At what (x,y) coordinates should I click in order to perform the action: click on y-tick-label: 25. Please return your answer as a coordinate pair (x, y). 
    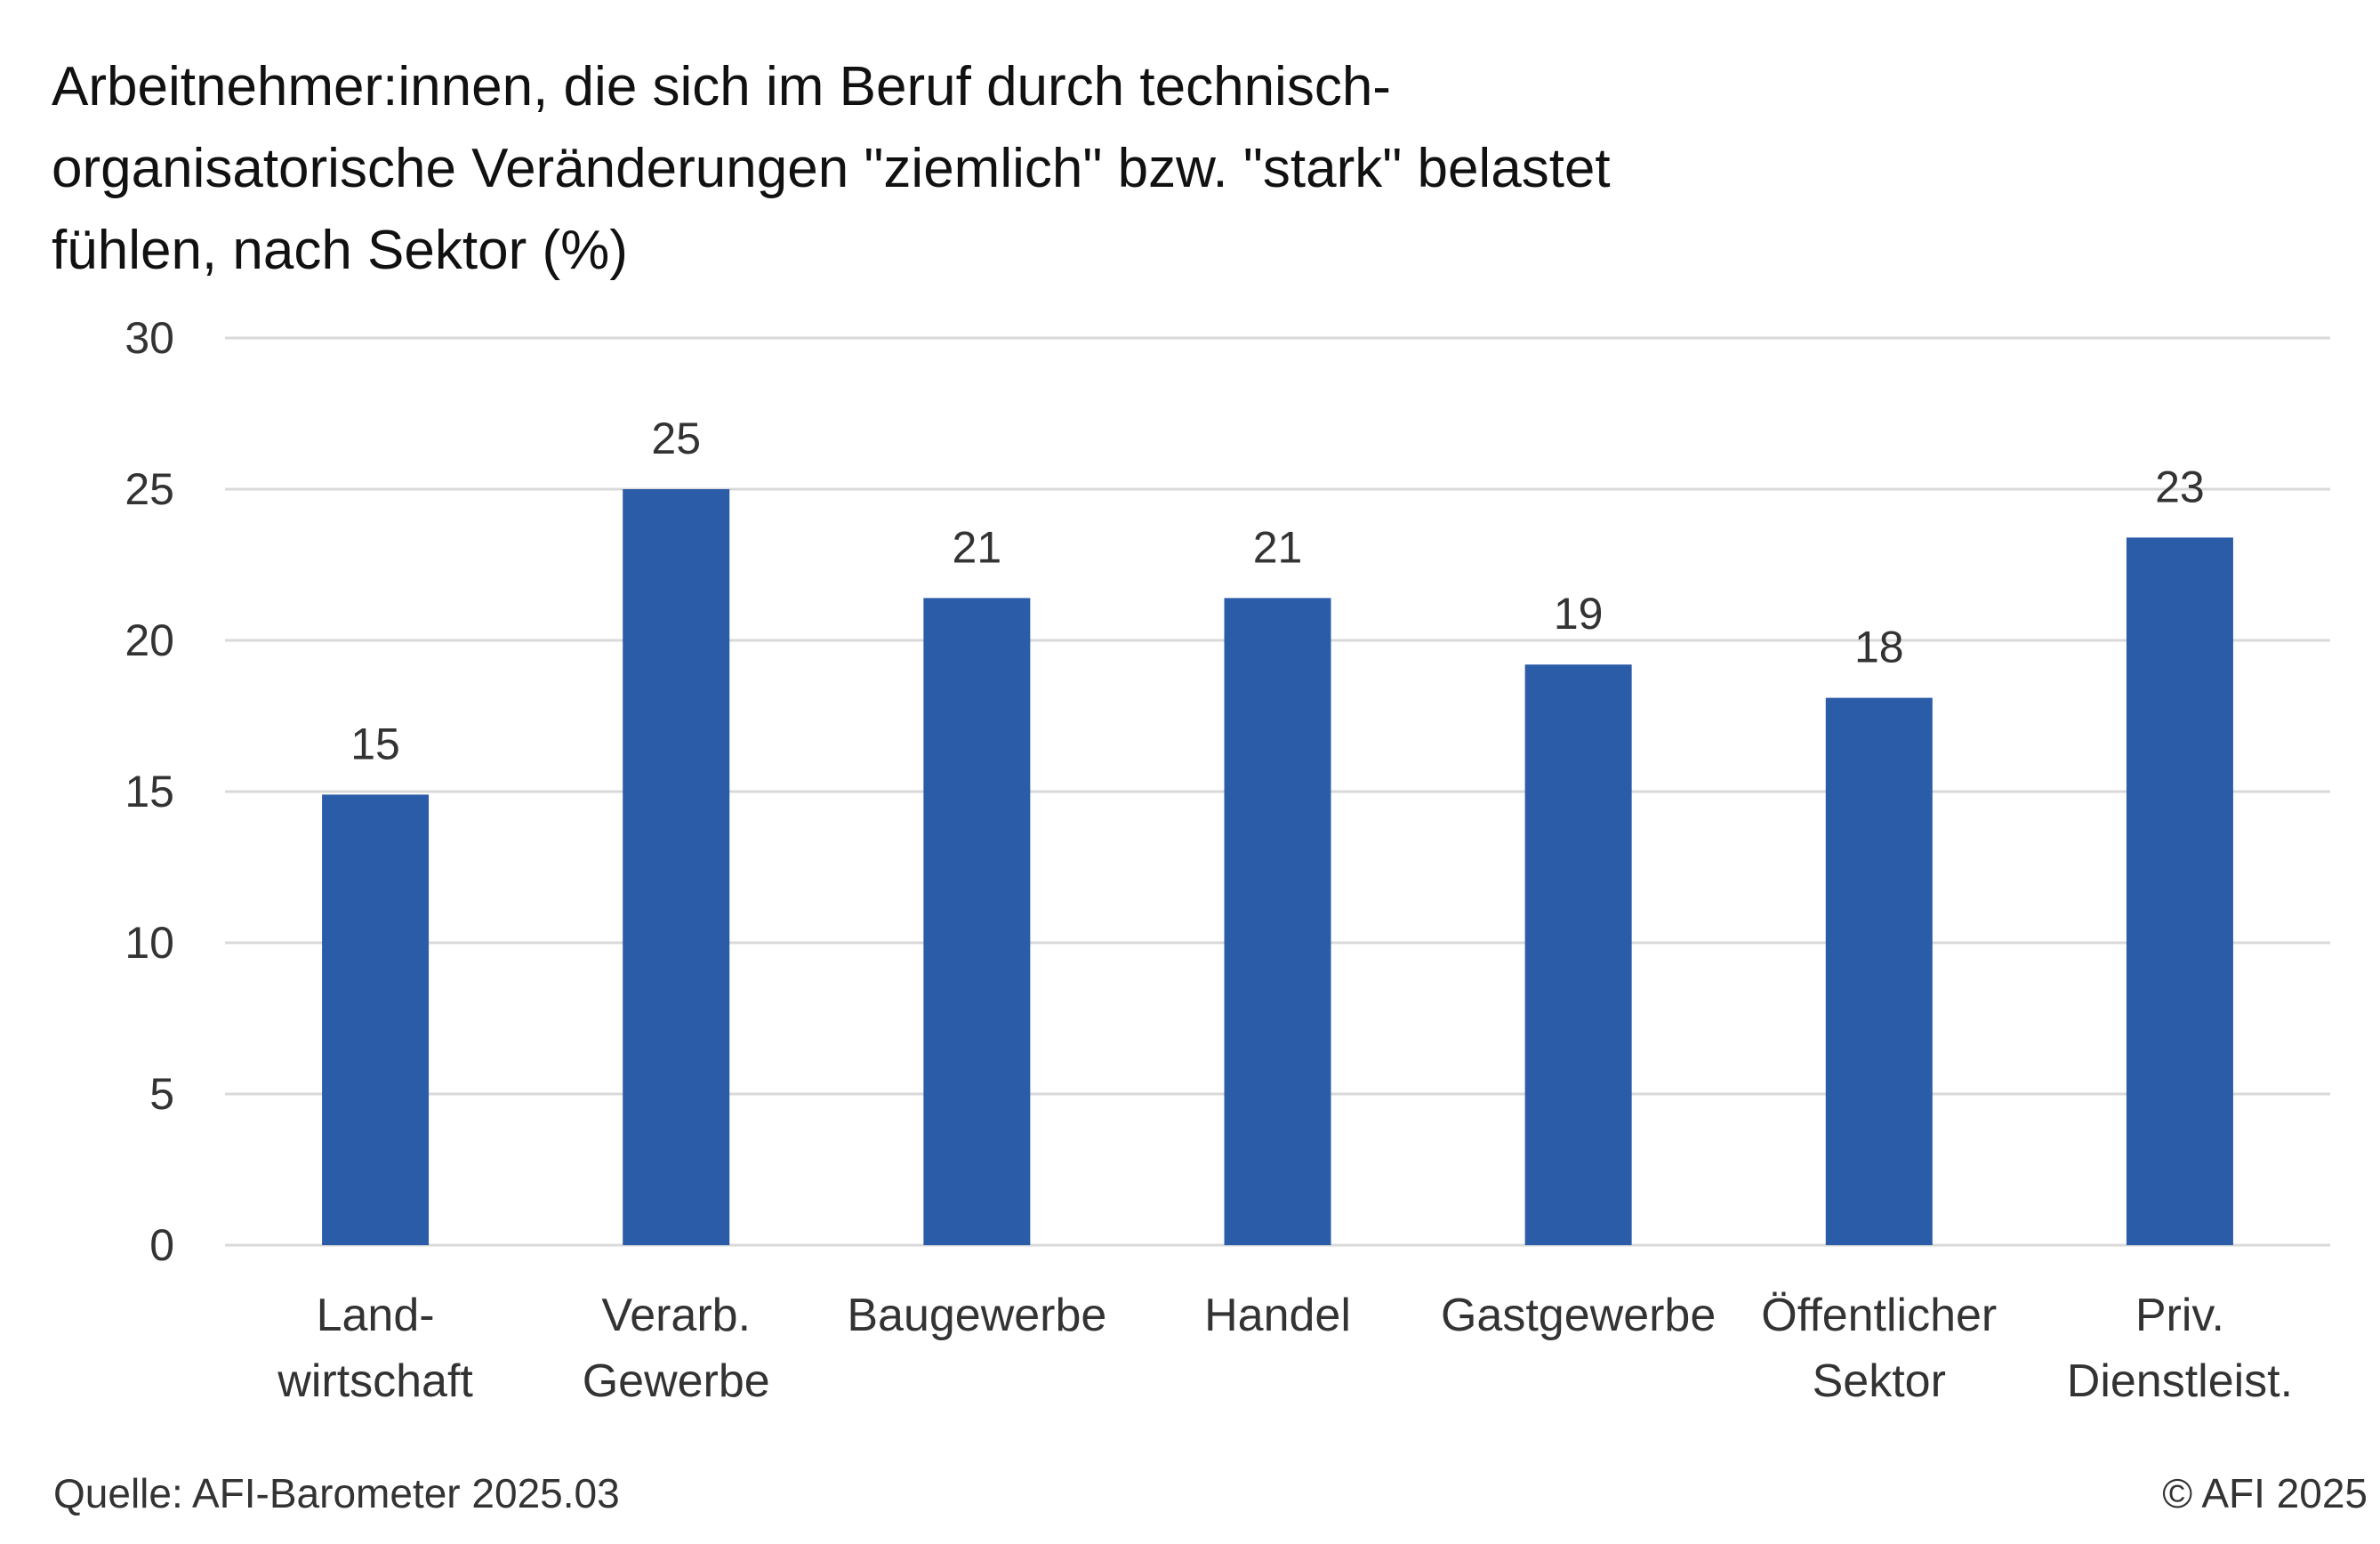
    Looking at the image, I should click on (149, 489).